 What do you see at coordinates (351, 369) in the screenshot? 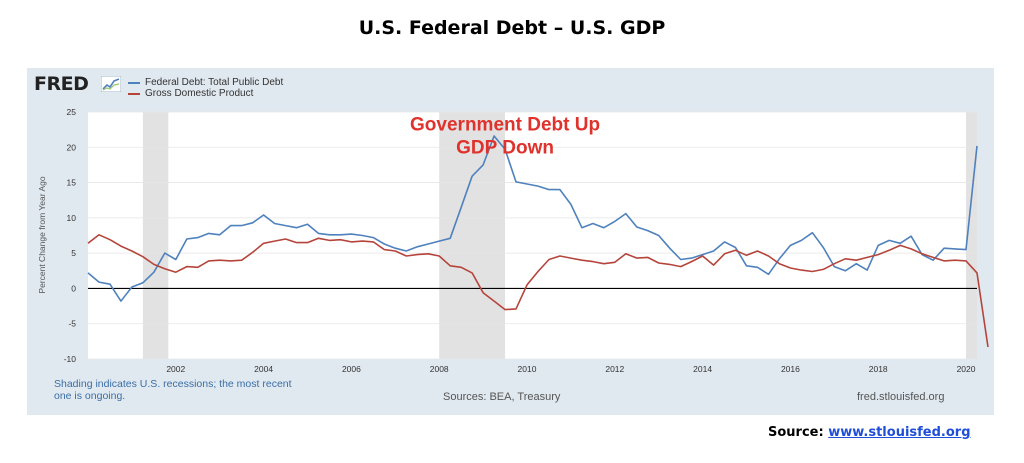
I see `x-tick-label: 2006` at bounding box center [351, 369].